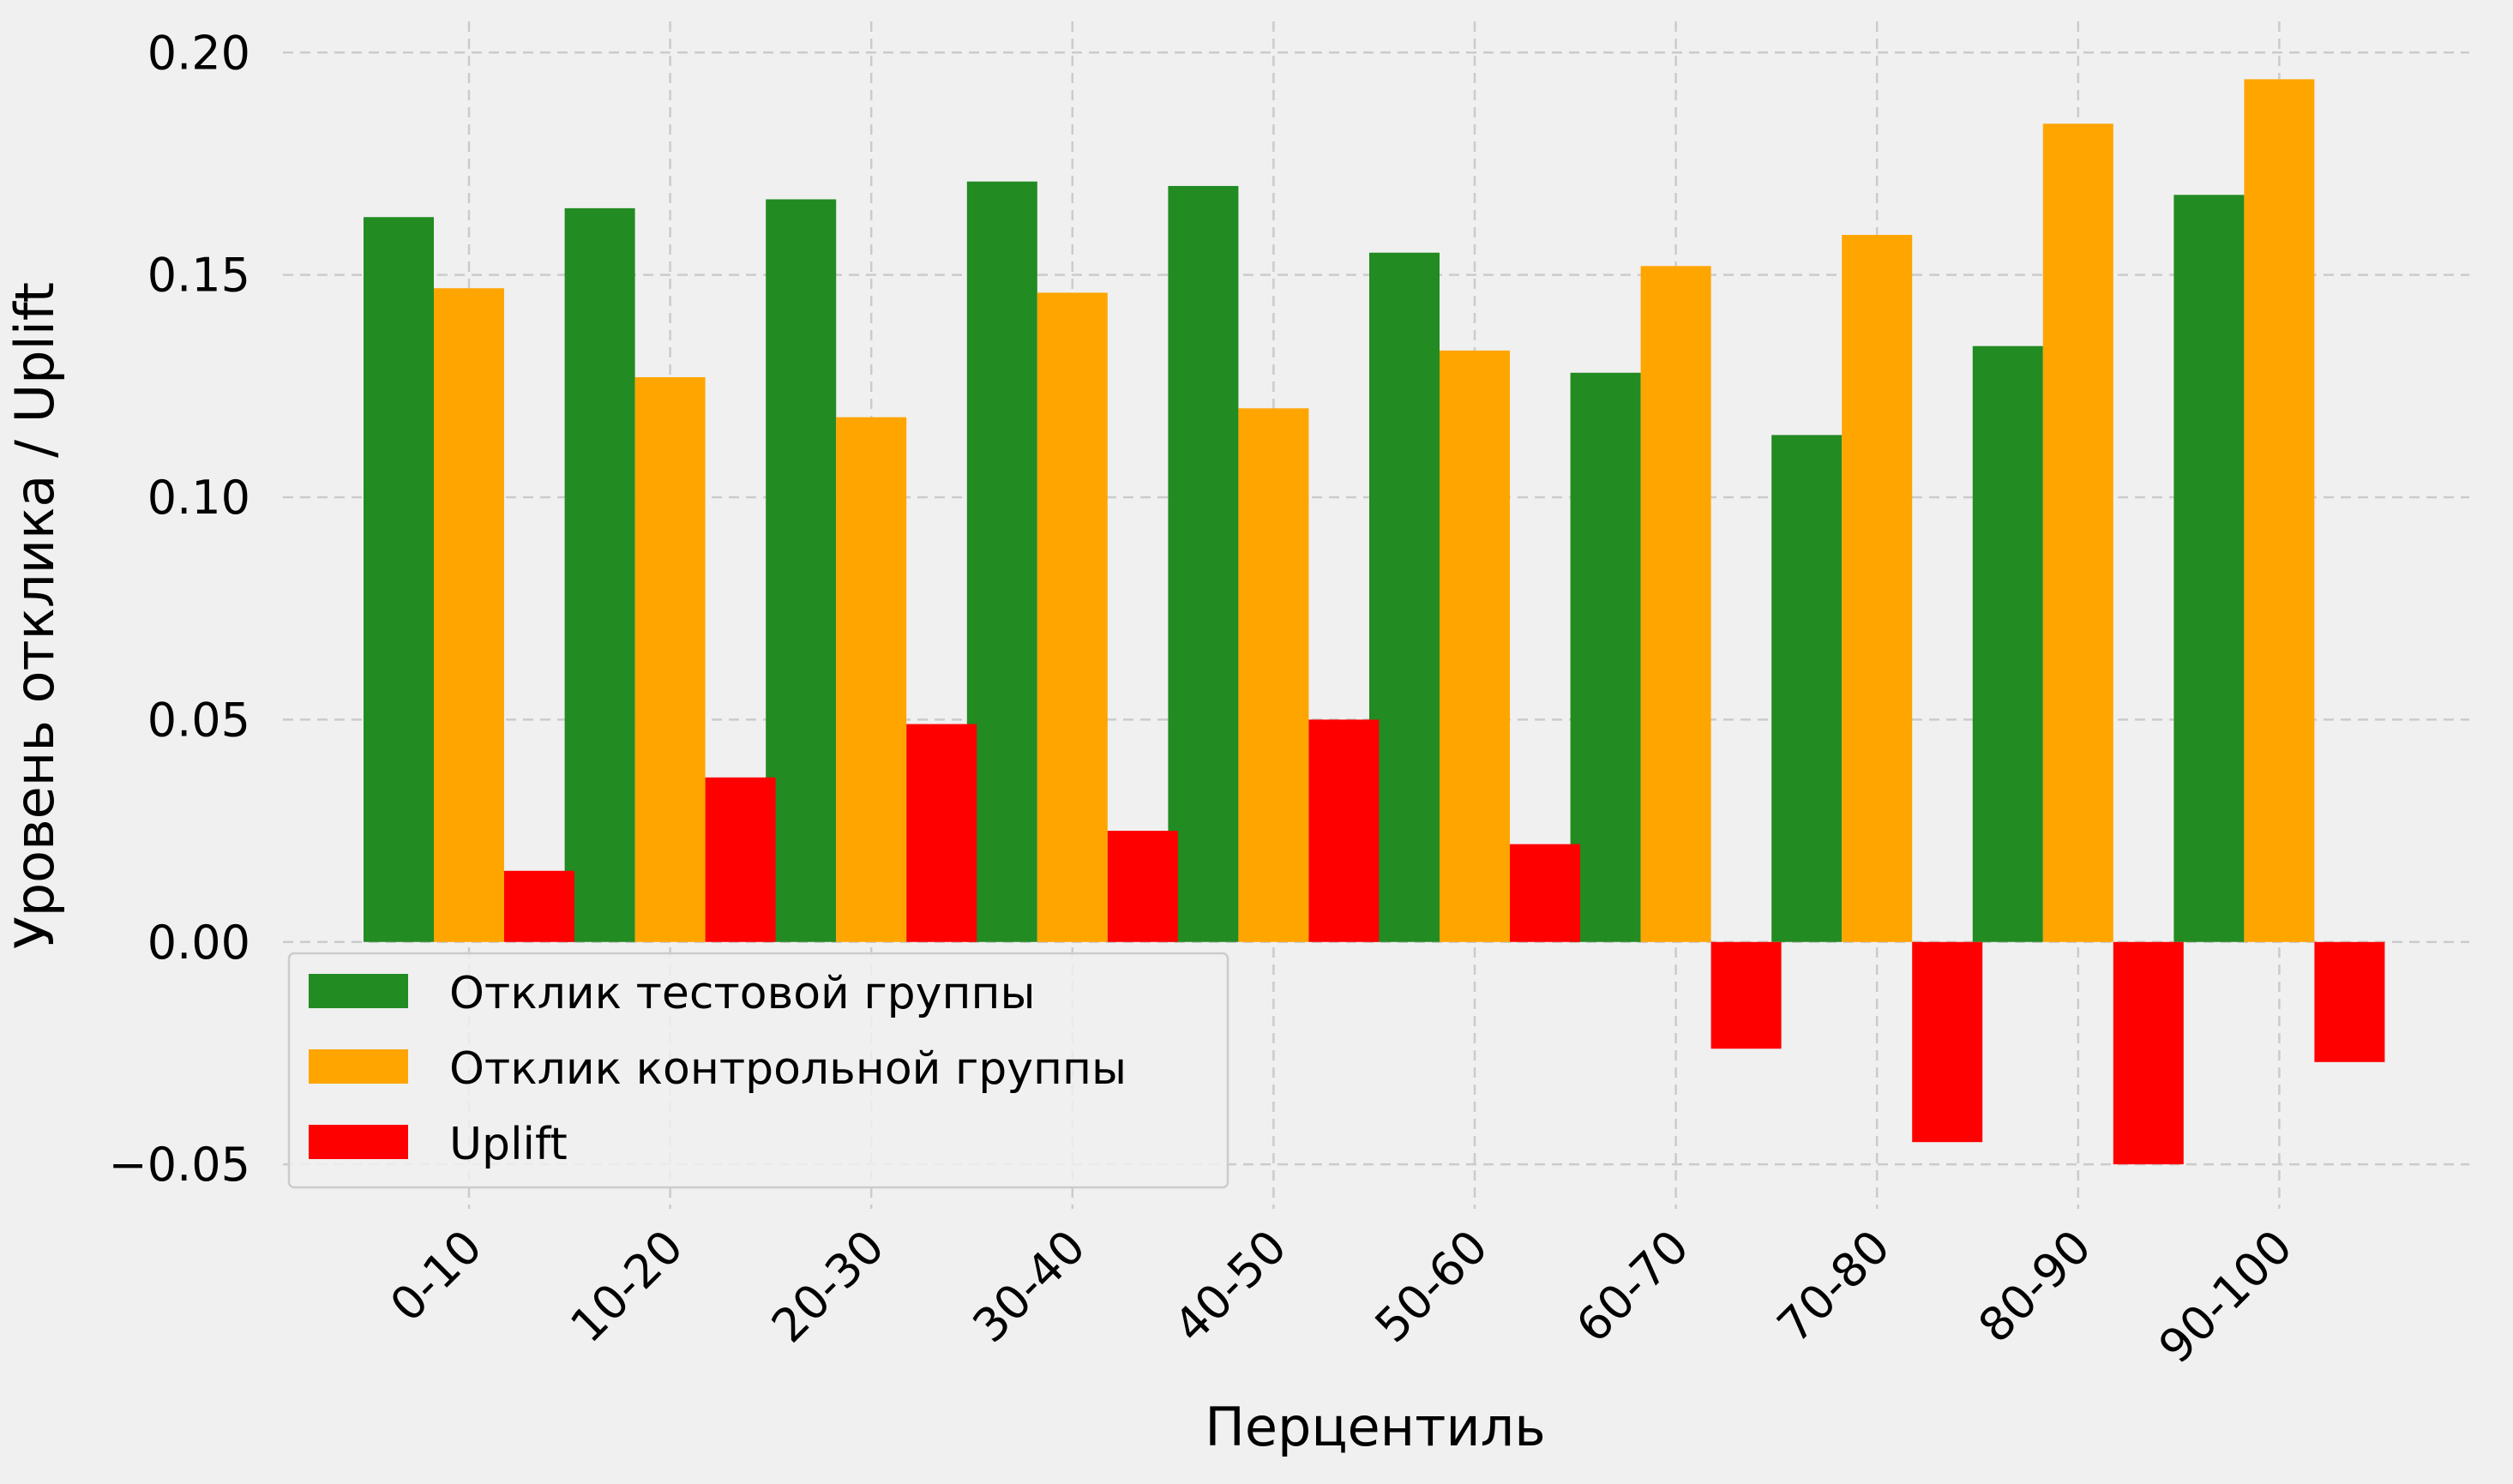 This screenshot has width=2513, height=1484. What do you see at coordinates (179, 1165) in the screenshot?
I see `y-tick-label: −0.05` at bounding box center [179, 1165].